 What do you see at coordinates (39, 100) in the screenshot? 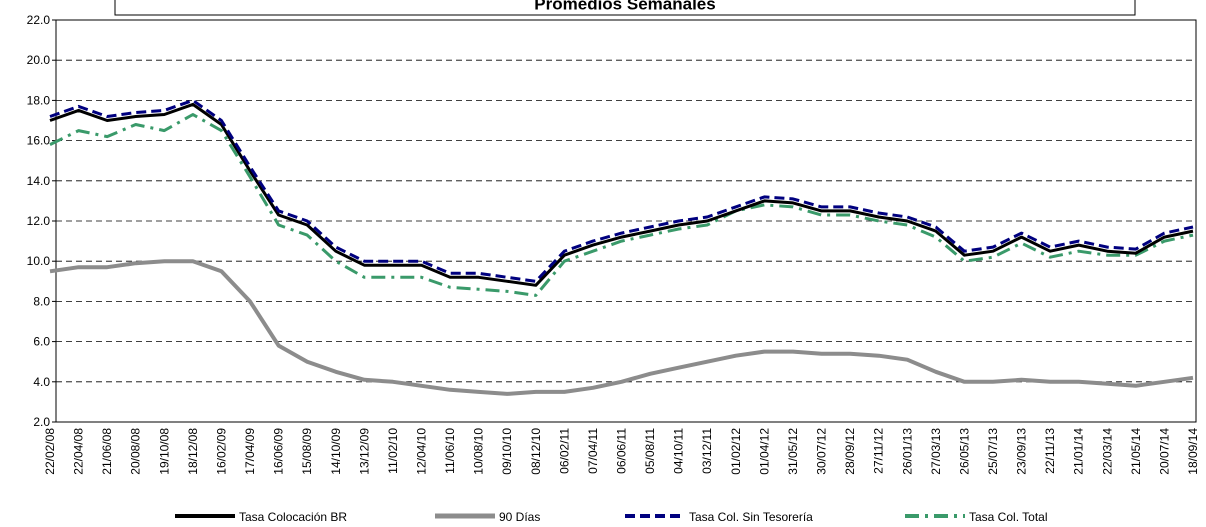
I see `y-tick-label: 18.0` at bounding box center [39, 100].